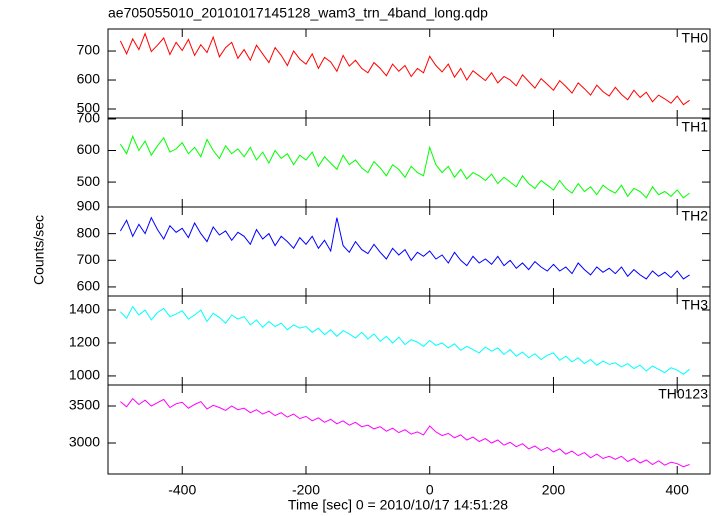  Describe the element at coordinates (182, 490) in the screenshot. I see `x-tick-label: -400` at that location.